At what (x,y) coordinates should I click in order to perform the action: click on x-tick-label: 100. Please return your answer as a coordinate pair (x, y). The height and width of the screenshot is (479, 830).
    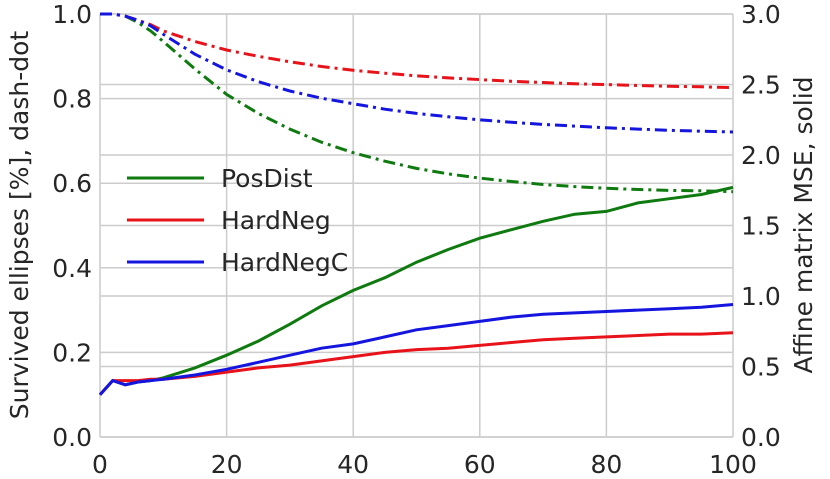
    Looking at the image, I should click on (733, 464).